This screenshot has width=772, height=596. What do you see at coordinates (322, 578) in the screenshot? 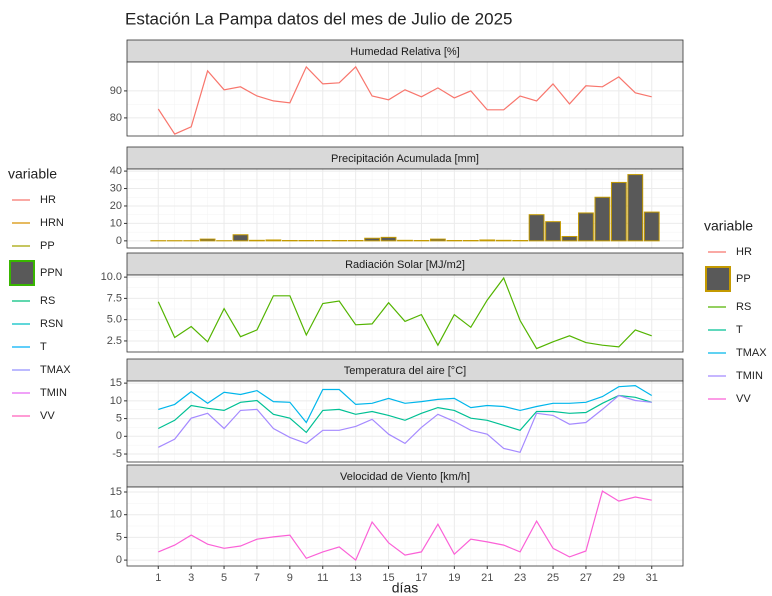
I see `x-tick-label: 11` at bounding box center [322, 578].